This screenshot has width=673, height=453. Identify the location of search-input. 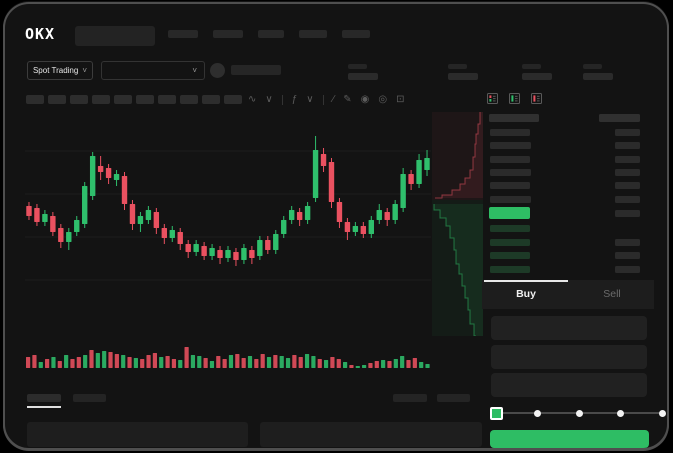
(115, 36).